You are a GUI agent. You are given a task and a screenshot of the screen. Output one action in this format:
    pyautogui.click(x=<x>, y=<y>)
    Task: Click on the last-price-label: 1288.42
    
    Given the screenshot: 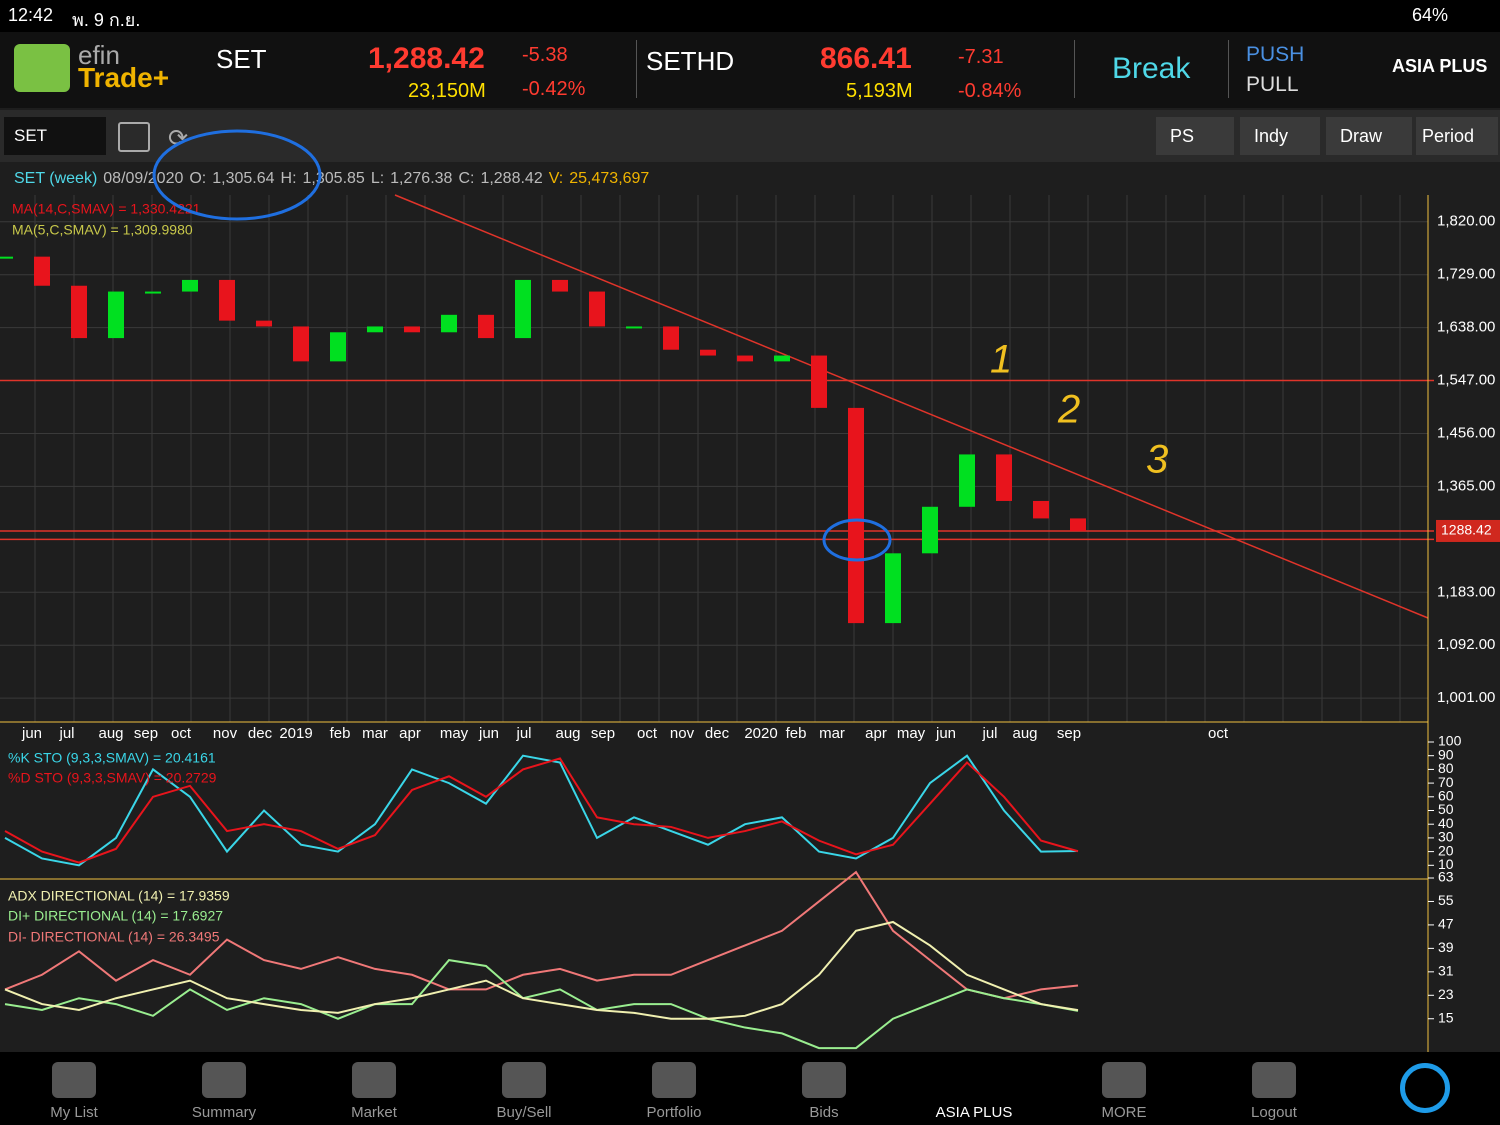 What is the action you would take?
    pyautogui.click(x=1466, y=530)
    